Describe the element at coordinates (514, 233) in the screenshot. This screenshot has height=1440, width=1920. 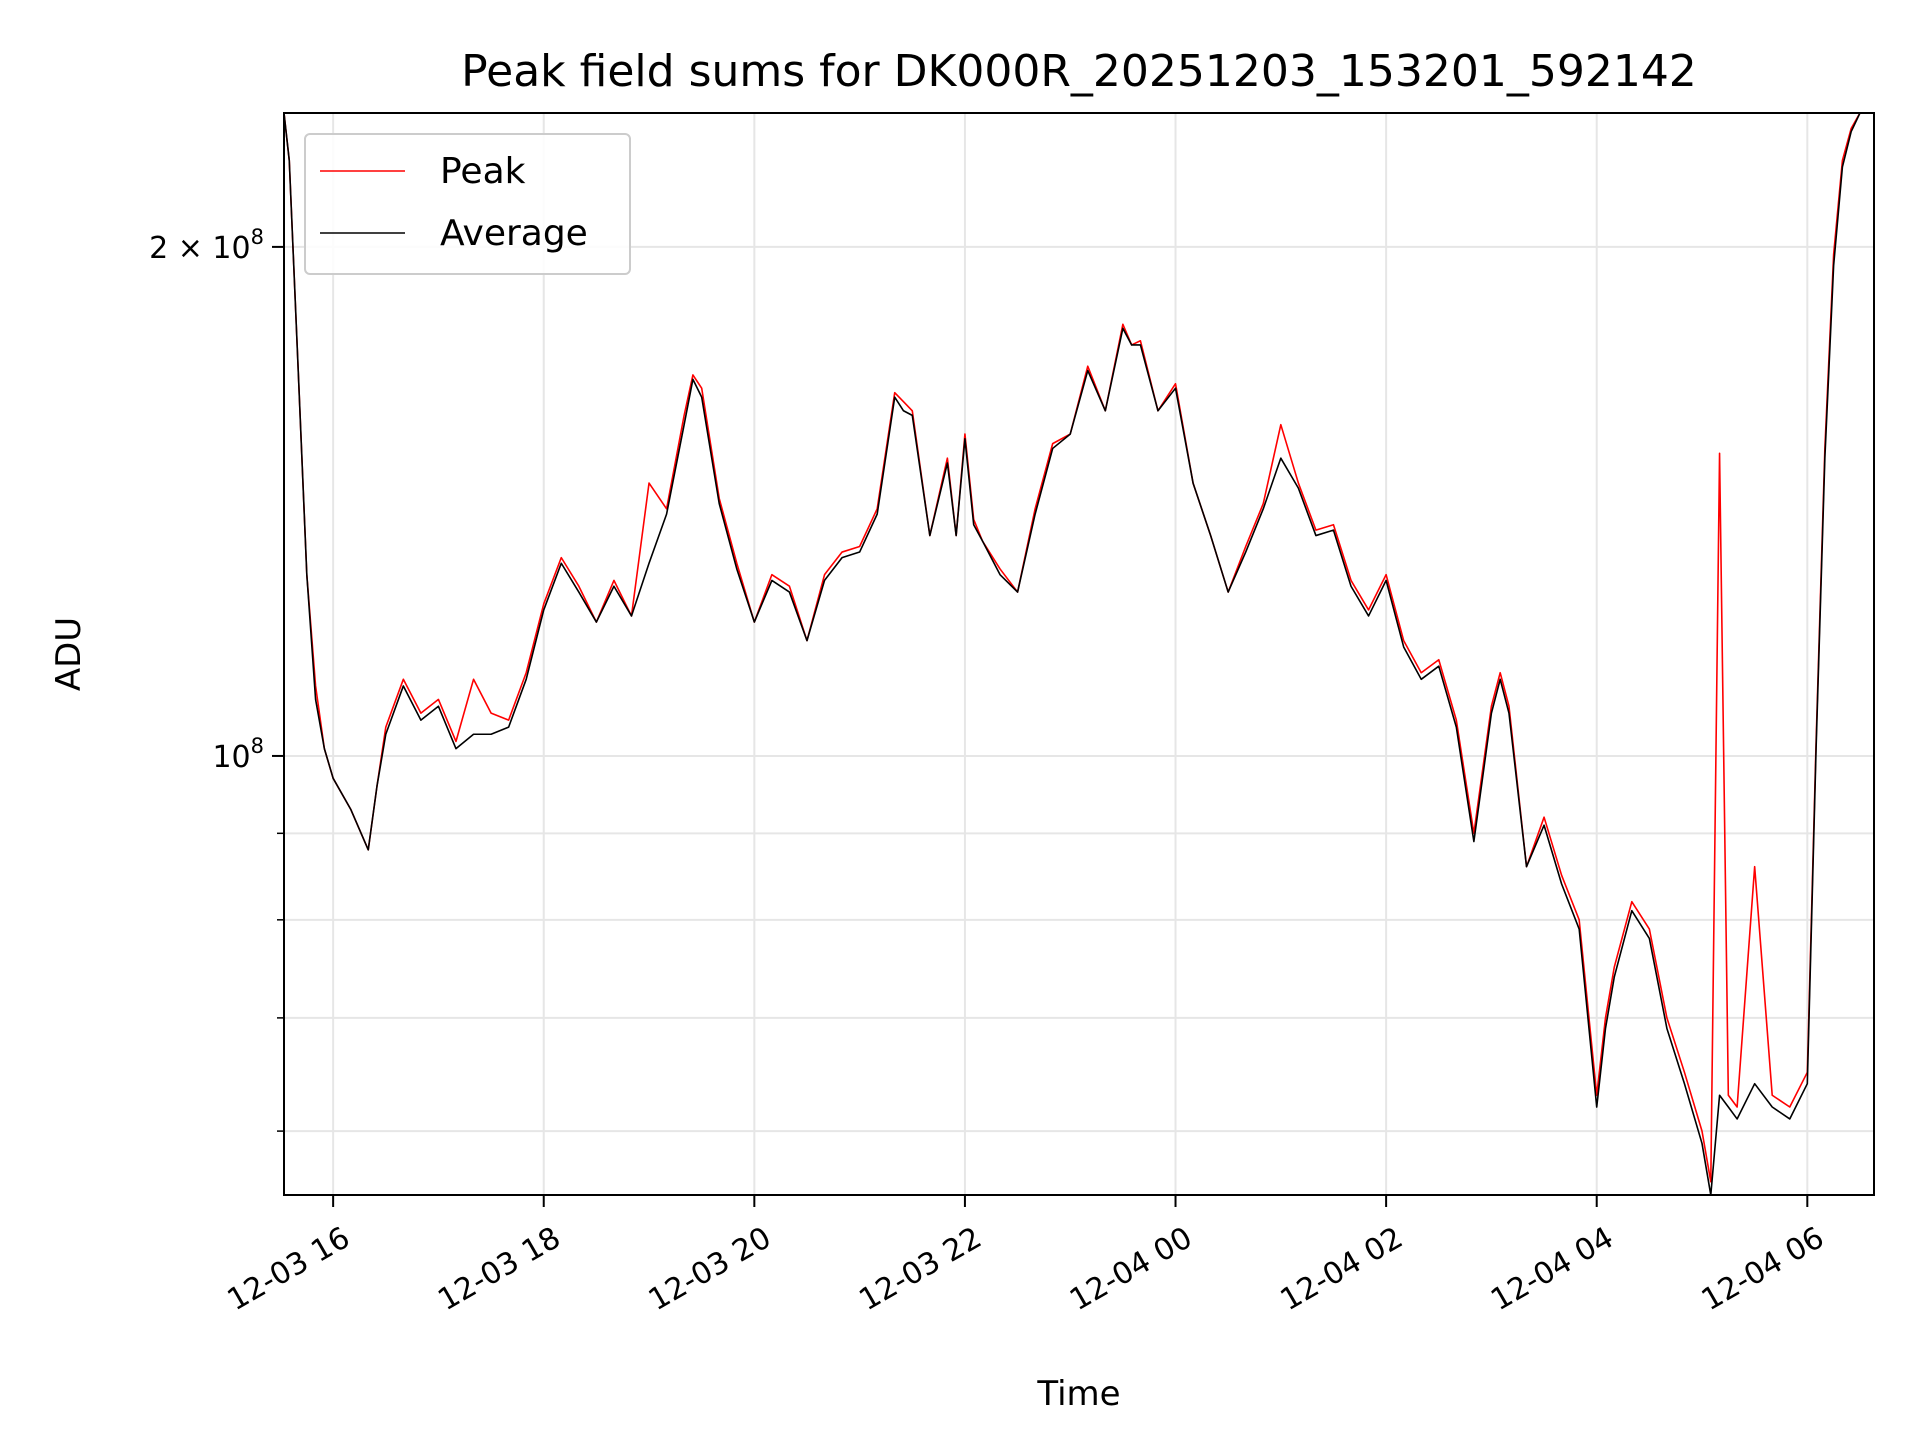
I see `legend-label-average: Average` at that location.